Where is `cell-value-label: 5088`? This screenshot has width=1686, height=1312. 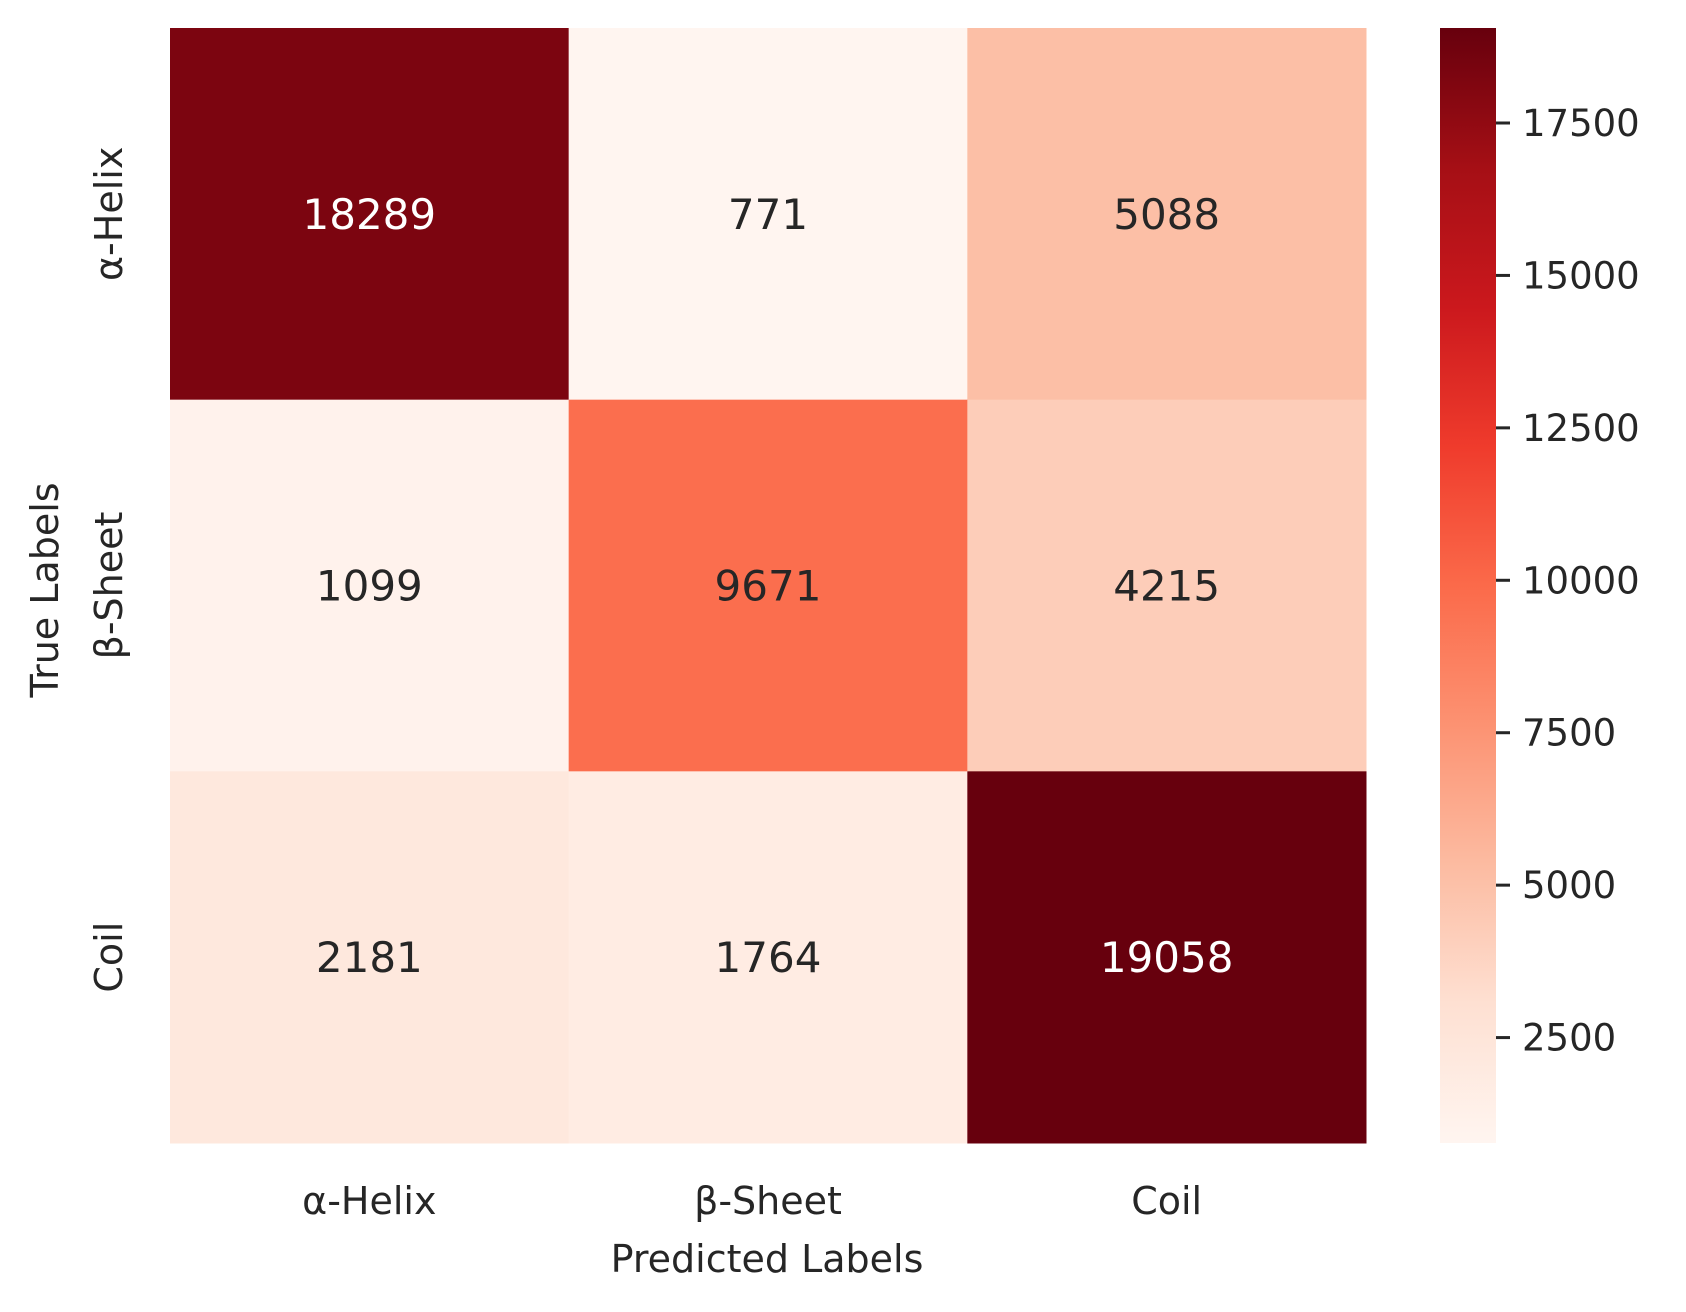
cell-value-label: 5088 is located at coordinates (1166, 214).